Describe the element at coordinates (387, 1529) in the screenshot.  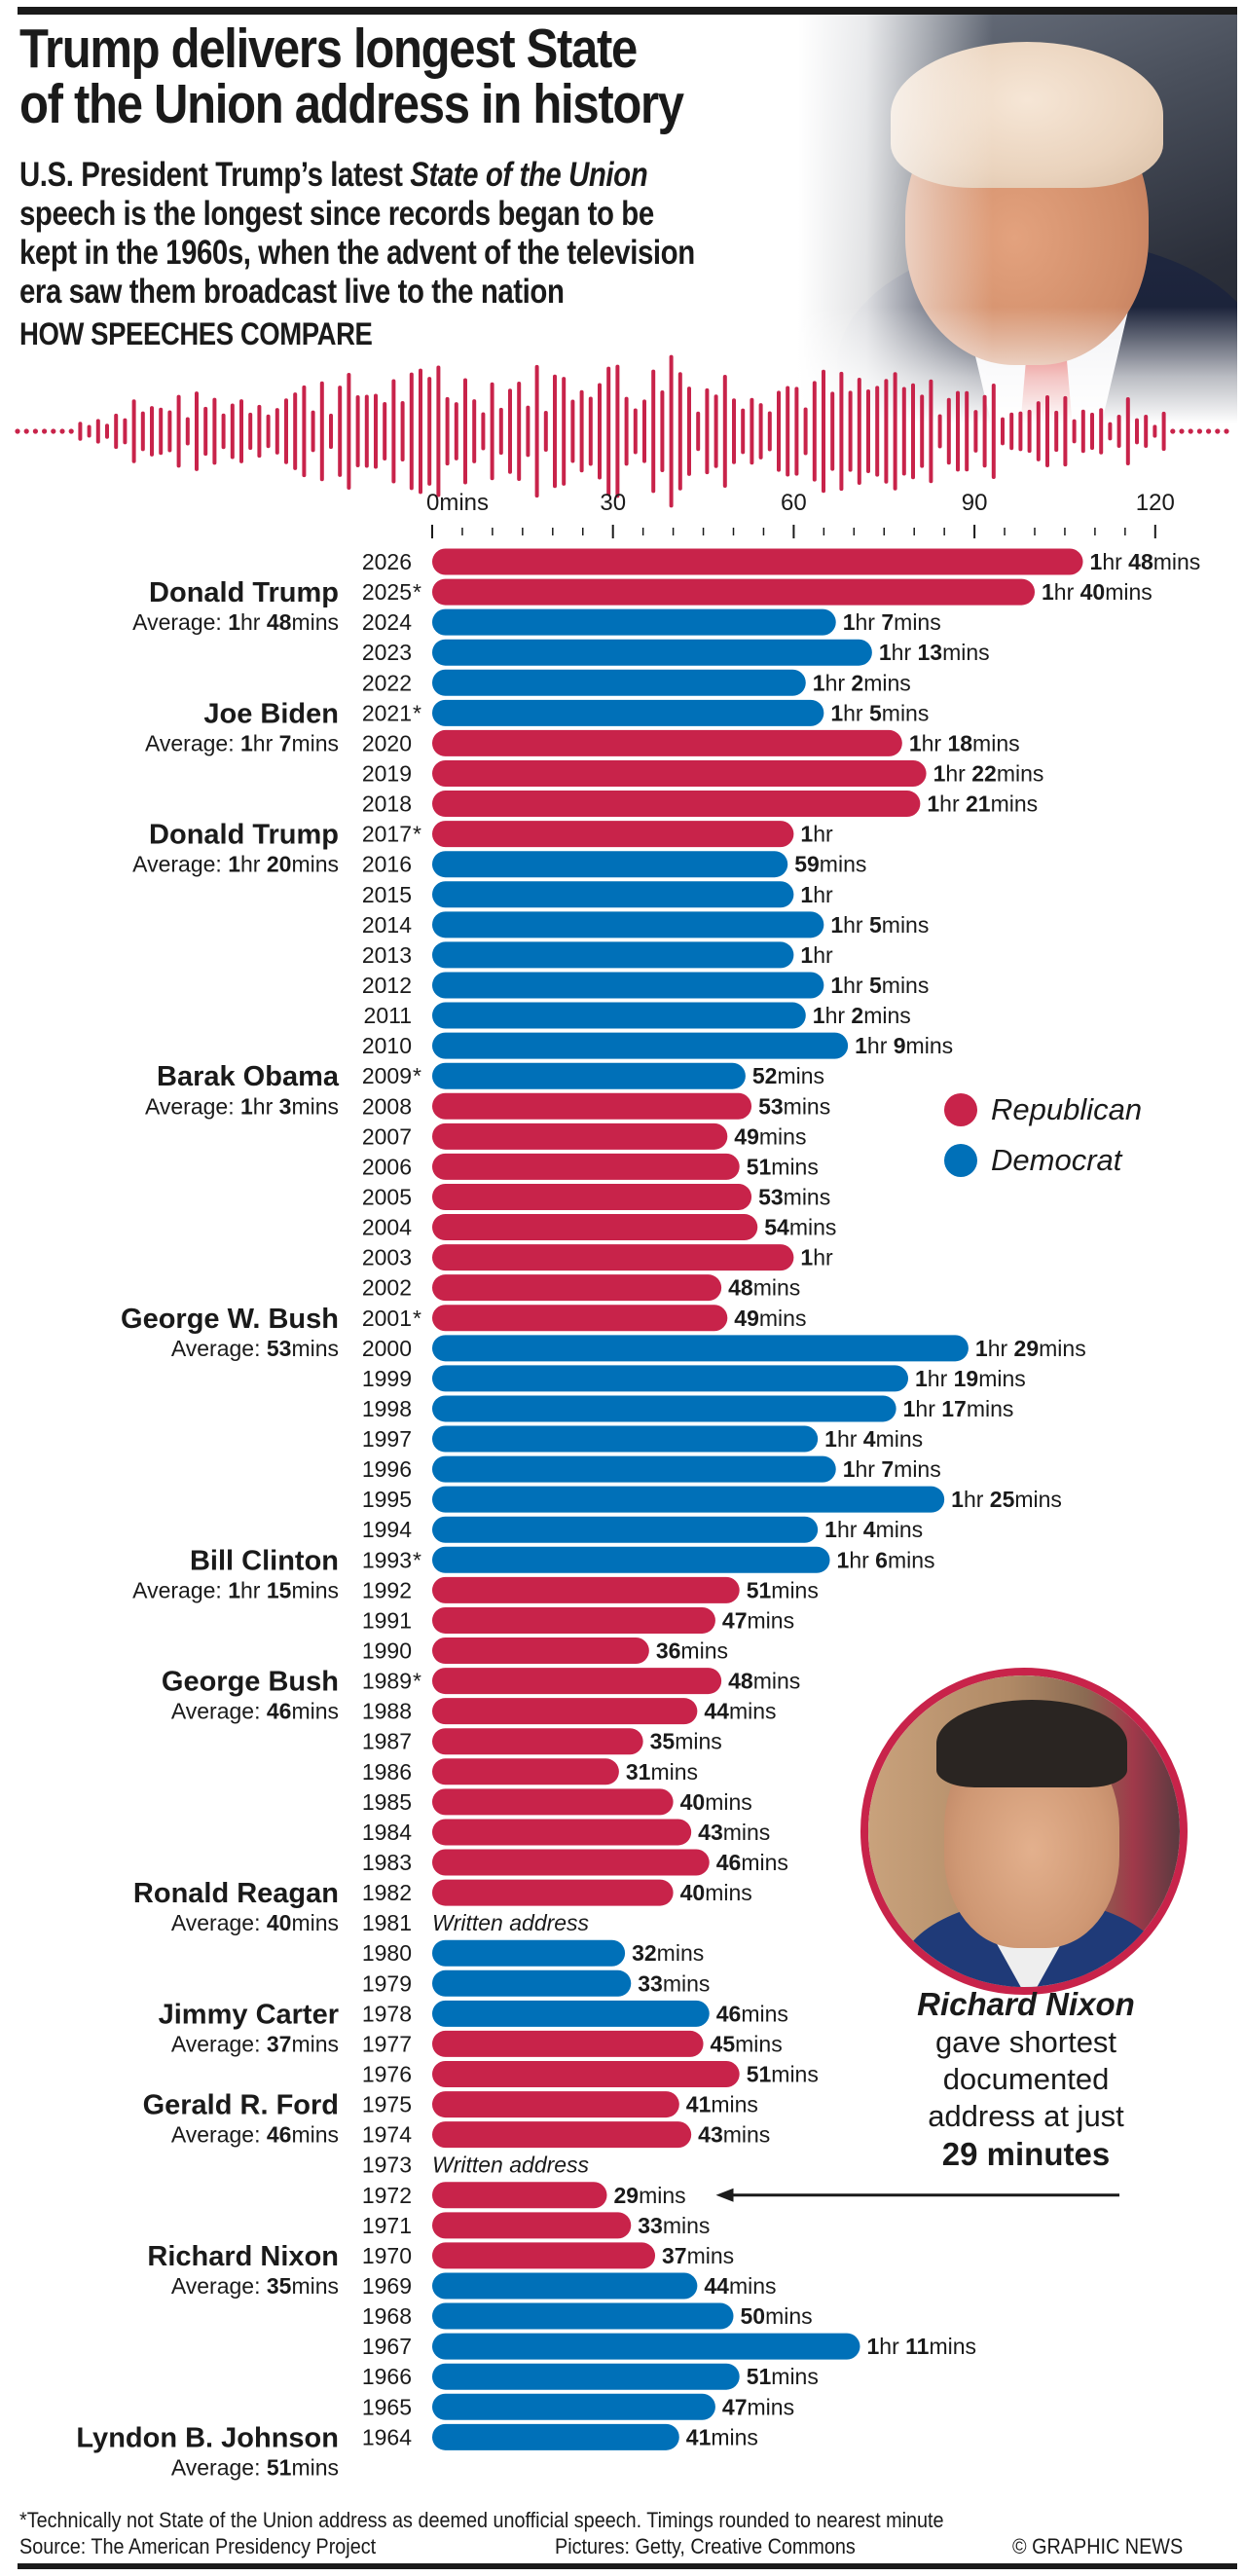
I see `year-label: 1994` at that location.